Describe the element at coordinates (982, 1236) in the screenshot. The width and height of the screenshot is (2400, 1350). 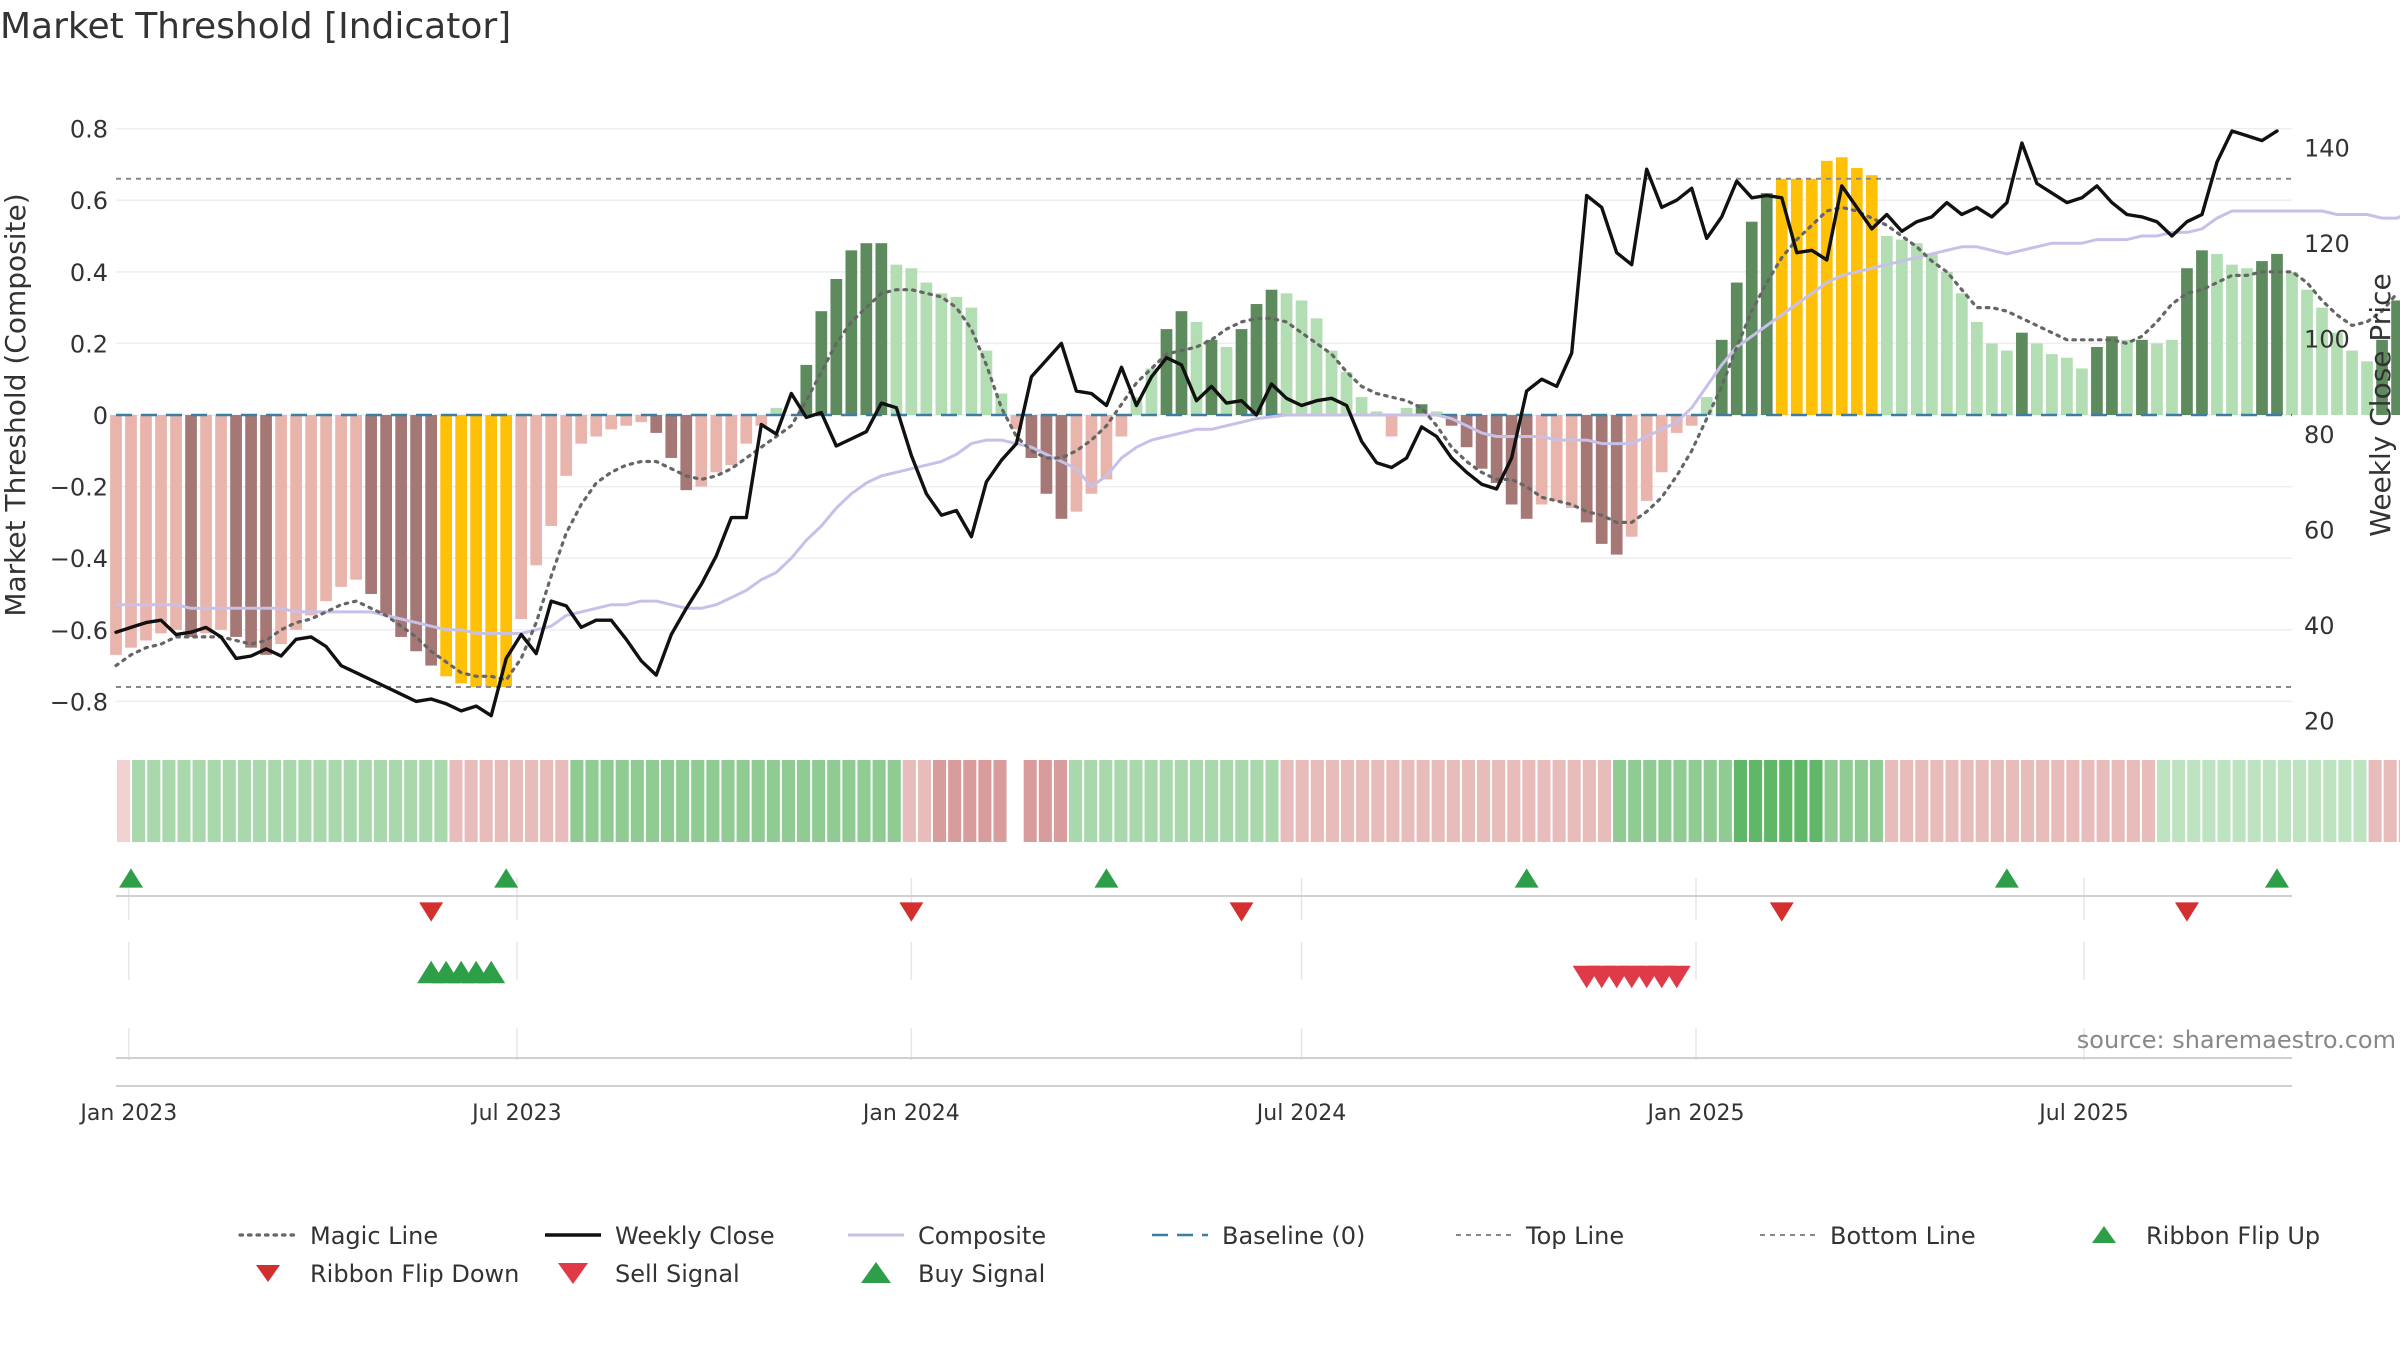
I see `legend-label: Composite` at that location.